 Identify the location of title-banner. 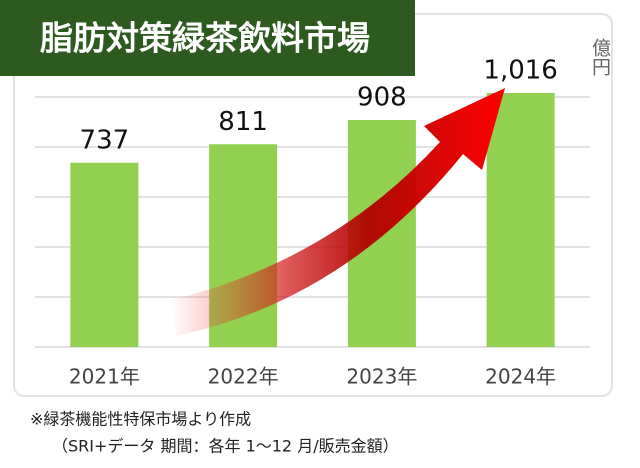
(207, 38).